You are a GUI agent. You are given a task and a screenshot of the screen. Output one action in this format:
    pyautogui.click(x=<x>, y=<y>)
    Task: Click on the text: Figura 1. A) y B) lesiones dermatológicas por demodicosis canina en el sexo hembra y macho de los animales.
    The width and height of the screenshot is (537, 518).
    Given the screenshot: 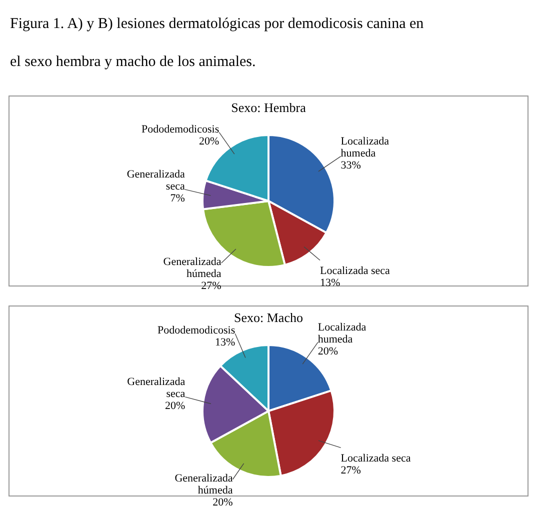 What is the action you would take?
    pyautogui.click(x=217, y=43)
    